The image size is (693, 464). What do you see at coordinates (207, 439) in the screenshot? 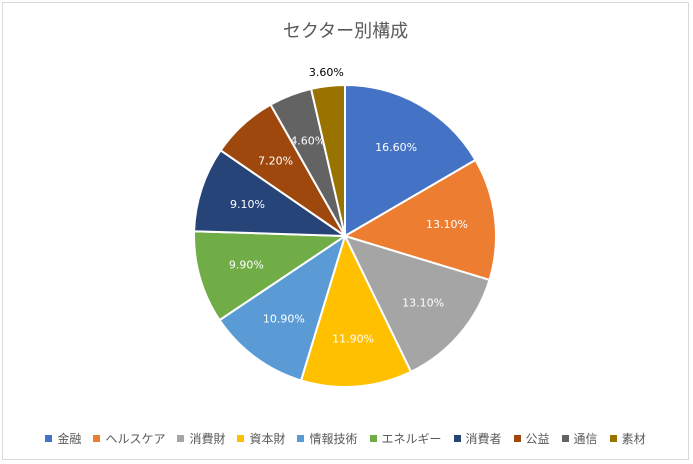
I see `legend-label: 消費財` at bounding box center [207, 439].